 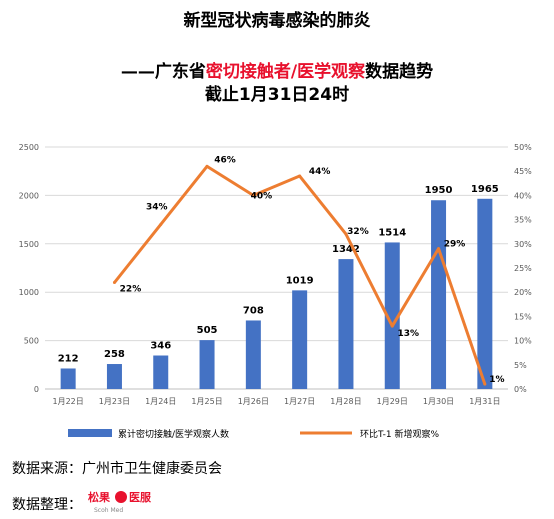 What do you see at coordinates (523, 171) in the screenshot?
I see `right-tick-label: 45%` at bounding box center [523, 171].